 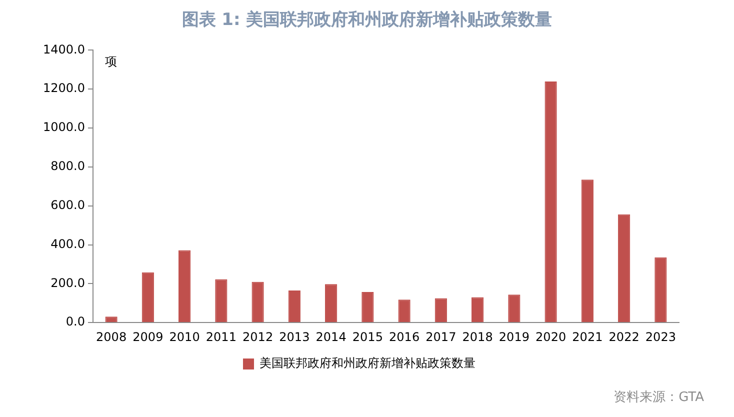 I want to click on y-axis-title: 项, so click(x=110, y=61).